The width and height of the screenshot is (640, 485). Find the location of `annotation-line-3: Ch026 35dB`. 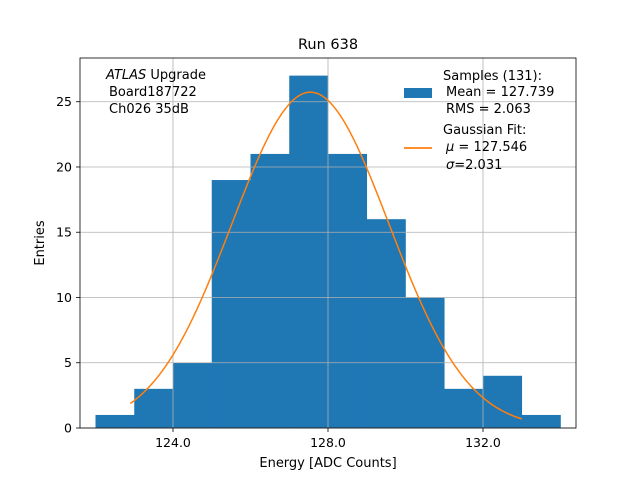

annotation-line-3: Ch026 35dB is located at coordinates (149, 109).